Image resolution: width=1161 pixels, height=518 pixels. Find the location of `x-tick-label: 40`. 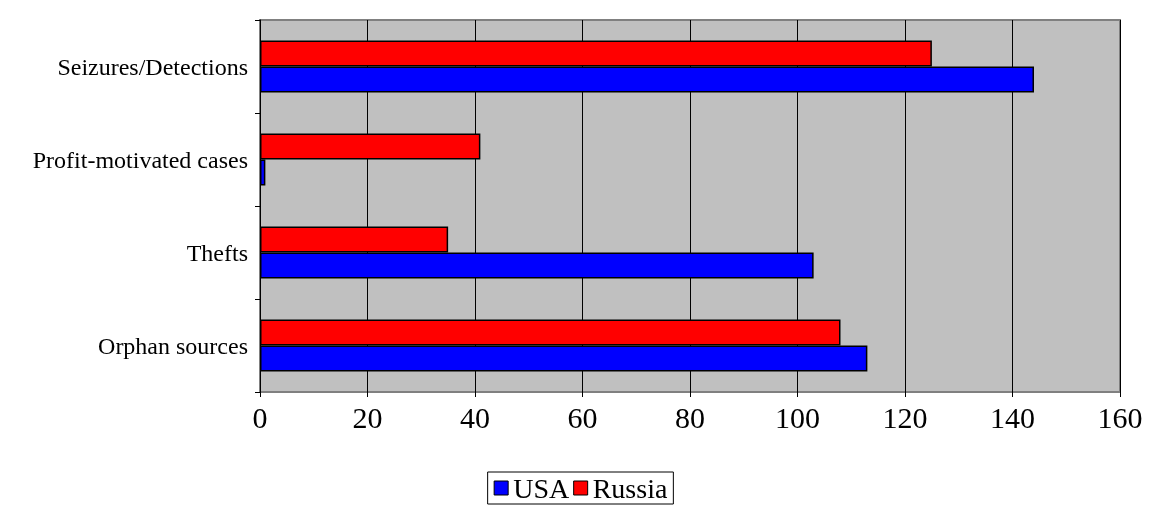

x-tick-label: 40 is located at coordinates (475, 417).